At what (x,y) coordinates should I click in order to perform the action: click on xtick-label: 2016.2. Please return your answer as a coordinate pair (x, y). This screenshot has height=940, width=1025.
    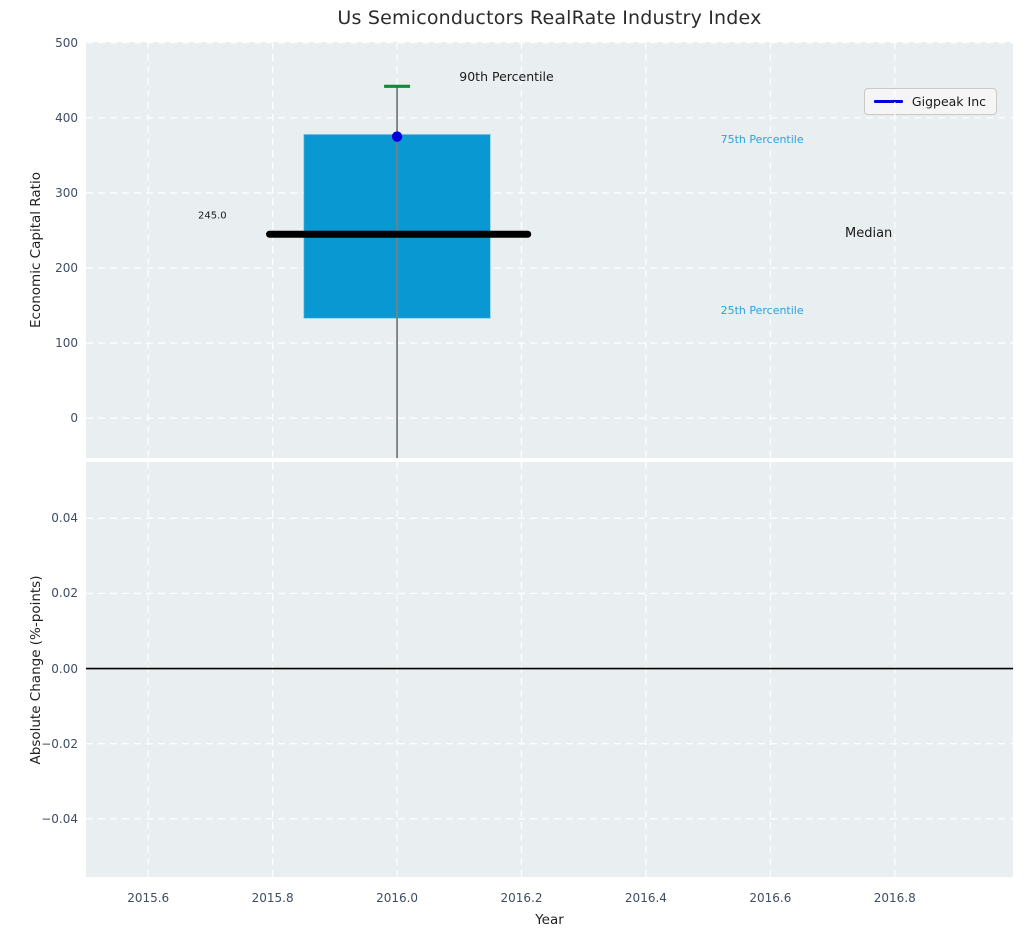
    Looking at the image, I should click on (521, 898).